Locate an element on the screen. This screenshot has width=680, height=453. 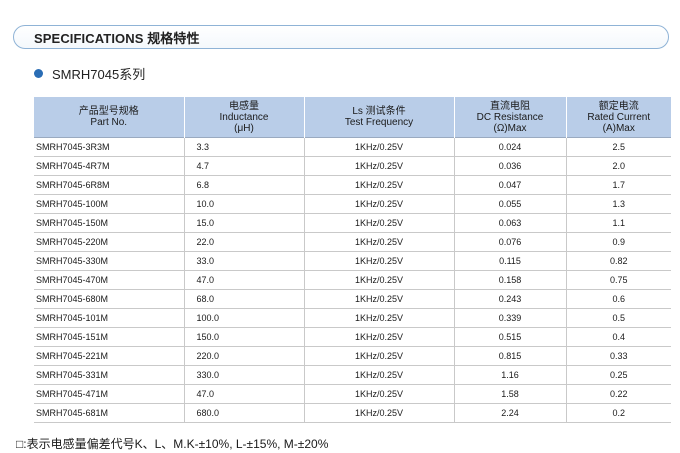
inductance-cell: 220.0 is located at coordinates (243, 356).